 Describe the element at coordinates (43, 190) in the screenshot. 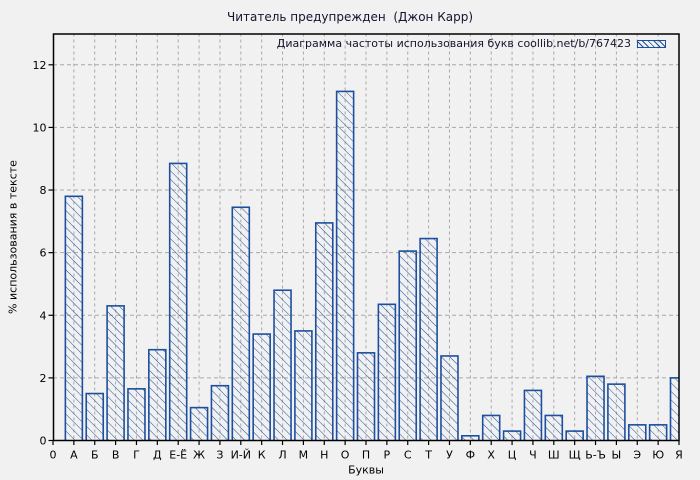

I see `y-tick-label: 8` at that location.